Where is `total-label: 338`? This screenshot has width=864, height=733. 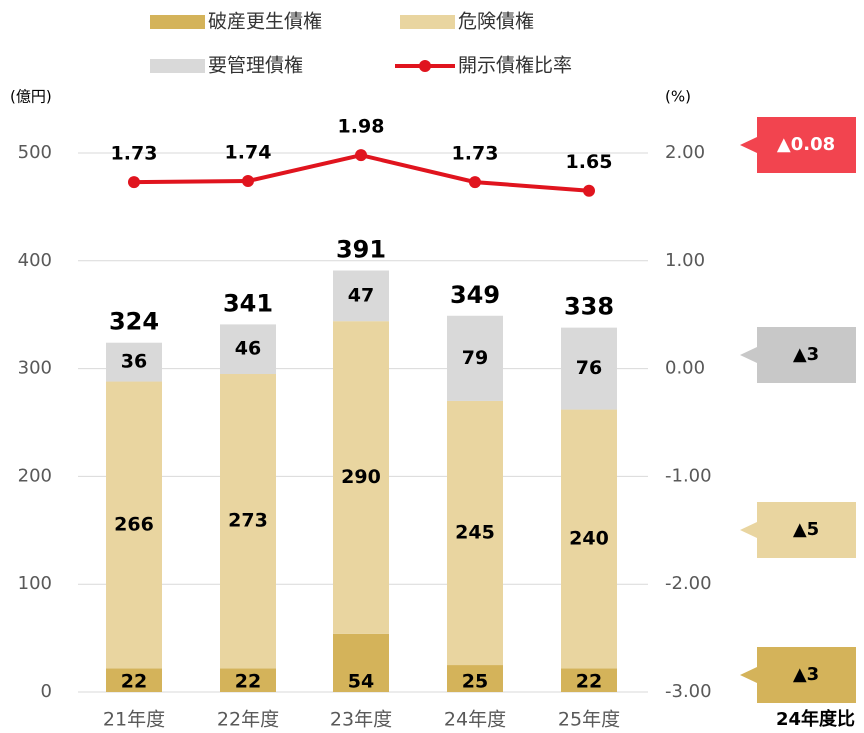 total-label: 338 is located at coordinates (589, 307).